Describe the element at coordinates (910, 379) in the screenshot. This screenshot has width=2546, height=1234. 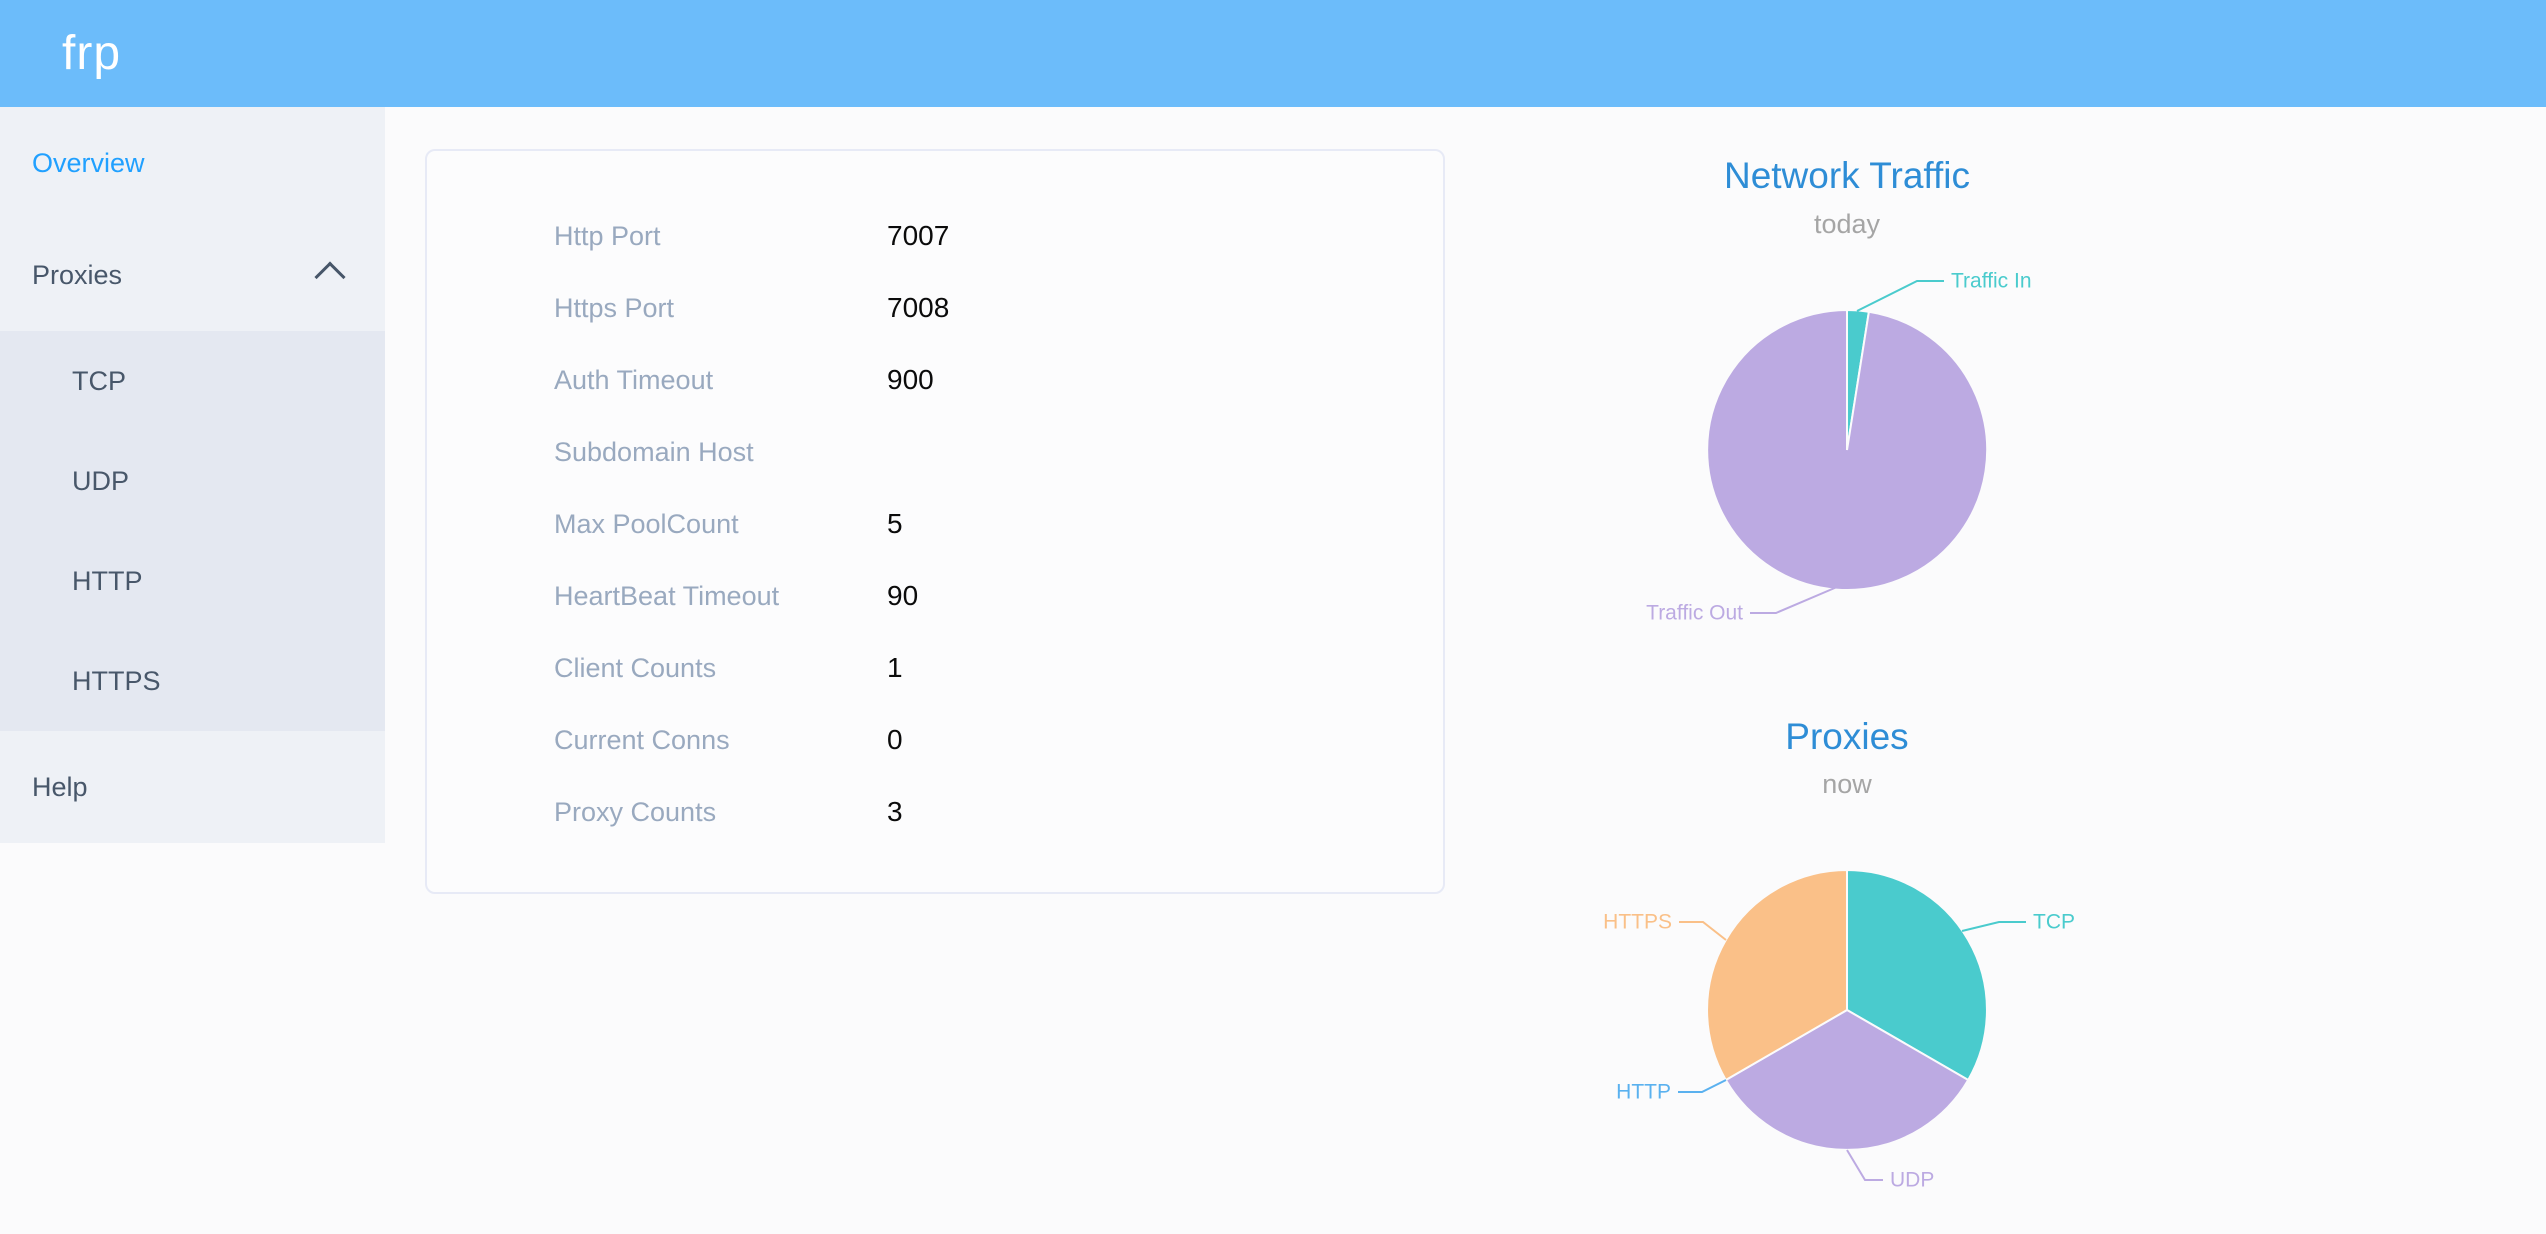
I see `config-value: 900` at that location.